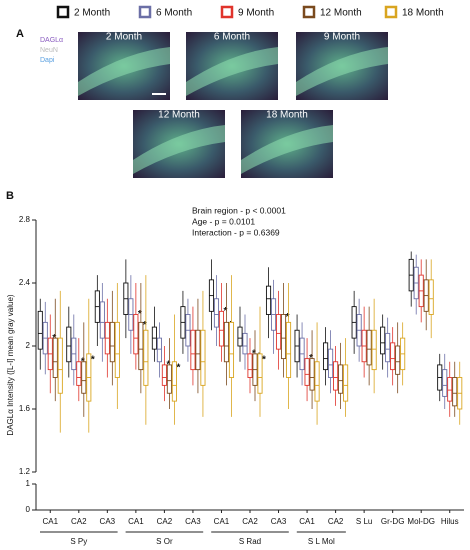  I want to click on image-label: 18 Month, so click(287, 115).